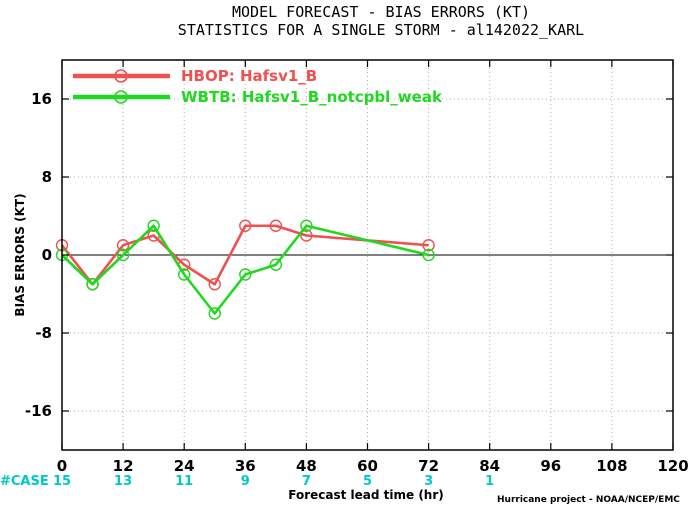 The height and width of the screenshot is (506, 700). What do you see at coordinates (62, 466) in the screenshot?
I see `x-tick-label: 0` at bounding box center [62, 466].